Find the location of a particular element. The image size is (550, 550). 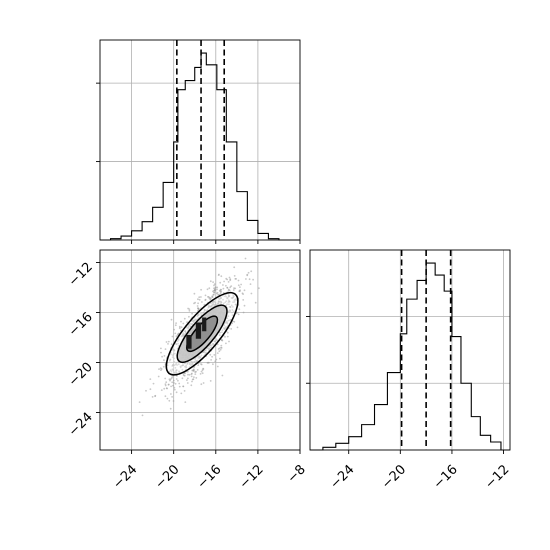

histogram-outline is located at coordinates (410, 356).